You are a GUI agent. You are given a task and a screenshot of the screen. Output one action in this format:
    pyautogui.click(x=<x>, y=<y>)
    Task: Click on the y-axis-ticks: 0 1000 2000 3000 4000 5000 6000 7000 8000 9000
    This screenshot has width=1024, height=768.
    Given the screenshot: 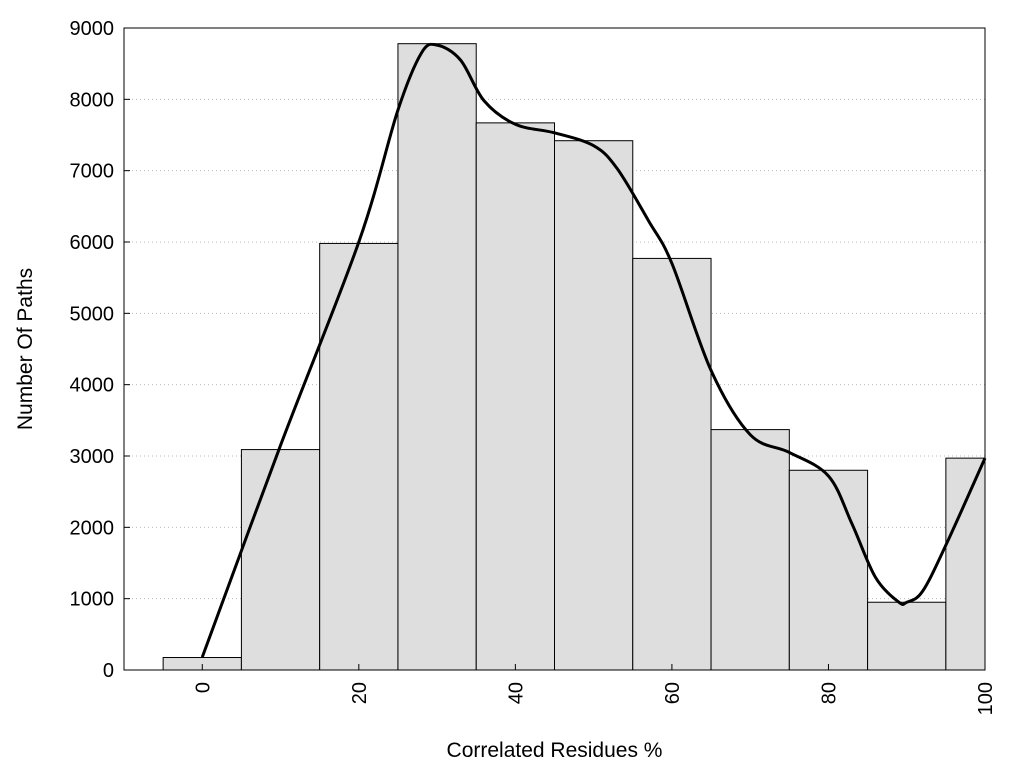 What is the action you would take?
    pyautogui.click(x=100, y=350)
    